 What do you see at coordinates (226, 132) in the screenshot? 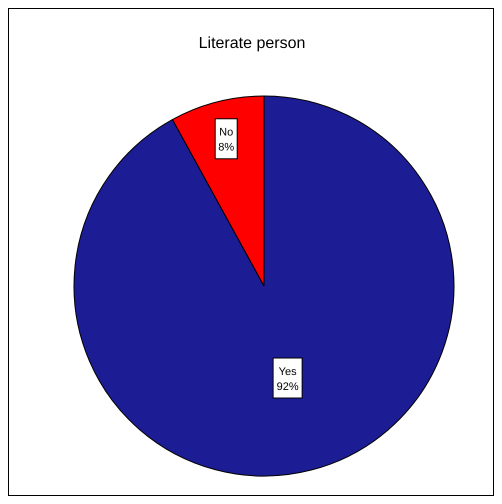
I see `slice-label: No` at bounding box center [226, 132].